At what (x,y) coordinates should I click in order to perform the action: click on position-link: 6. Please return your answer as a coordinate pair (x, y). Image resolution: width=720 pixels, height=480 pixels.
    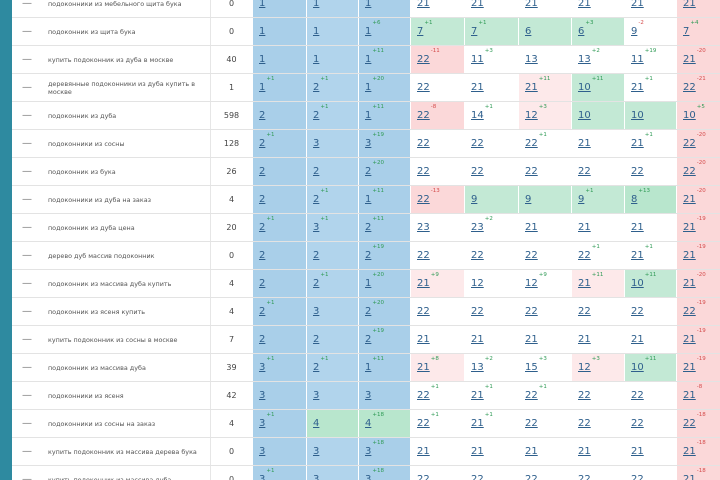
    Looking at the image, I should click on (528, 31).